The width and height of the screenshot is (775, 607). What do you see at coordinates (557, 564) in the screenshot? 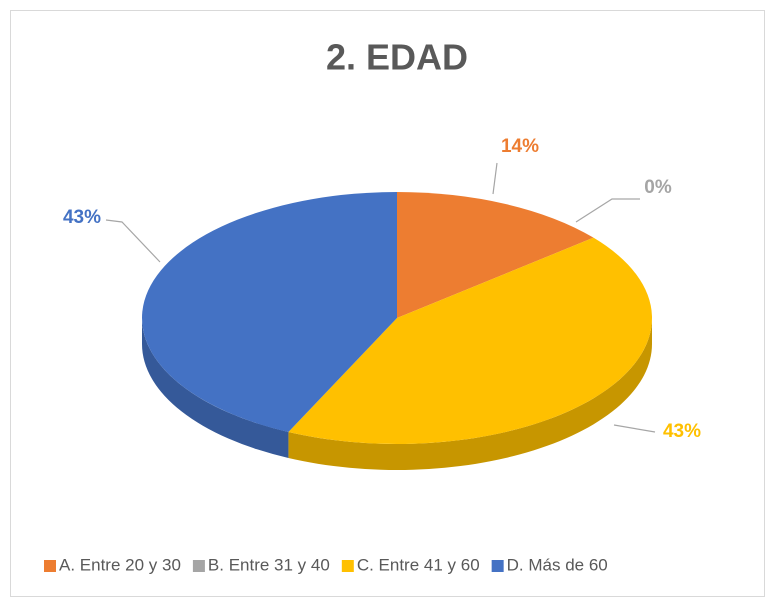
I see `legend-label: D. Más de 60` at bounding box center [557, 564].